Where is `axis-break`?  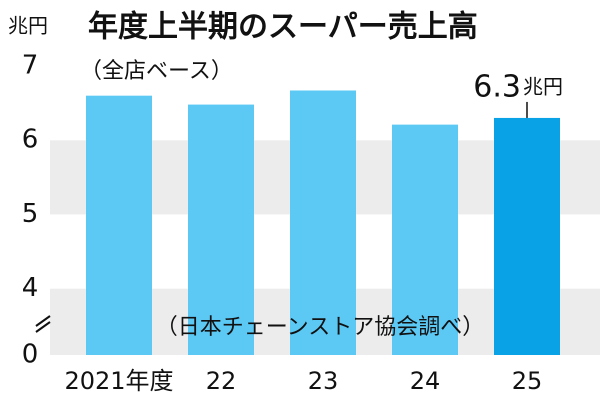 axis-break is located at coordinates (43, 324).